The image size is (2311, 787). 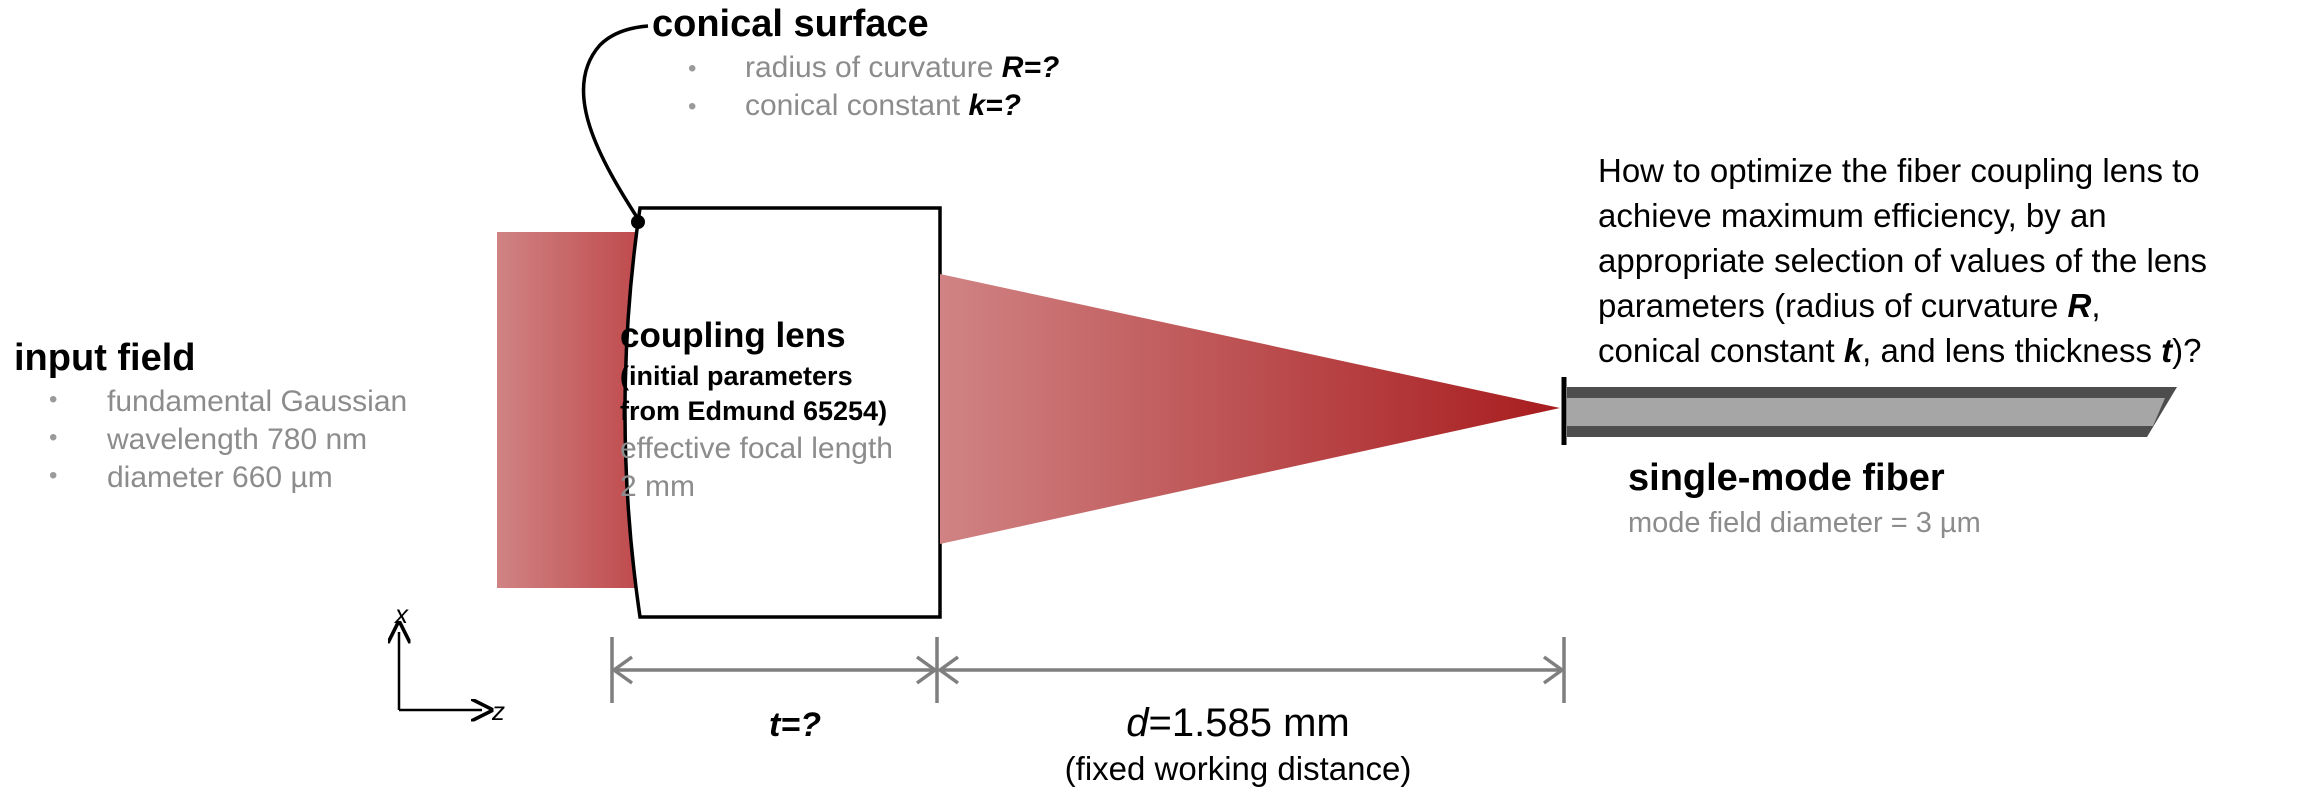 I want to click on conical-surface-point, so click(x=638, y=222).